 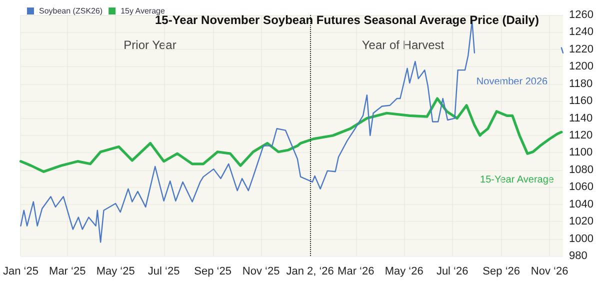 I want to click on y-tick-label: 1080, so click(x=581, y=170).